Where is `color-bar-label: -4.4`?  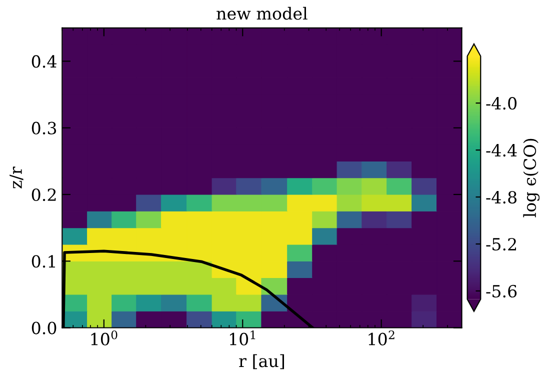 color-bar-label: -4.4 is located at coordinates (501, 150).